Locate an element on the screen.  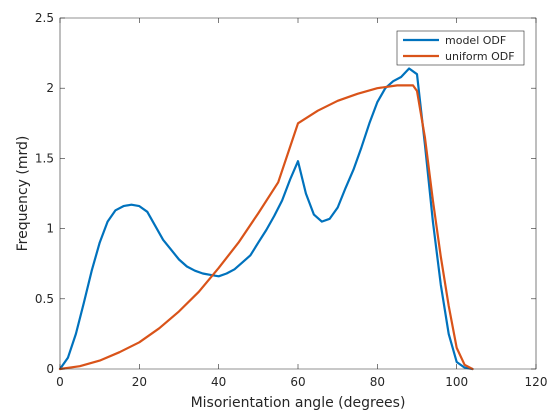
y-tick-label: 1.5 is located at coordinates (44, 158).